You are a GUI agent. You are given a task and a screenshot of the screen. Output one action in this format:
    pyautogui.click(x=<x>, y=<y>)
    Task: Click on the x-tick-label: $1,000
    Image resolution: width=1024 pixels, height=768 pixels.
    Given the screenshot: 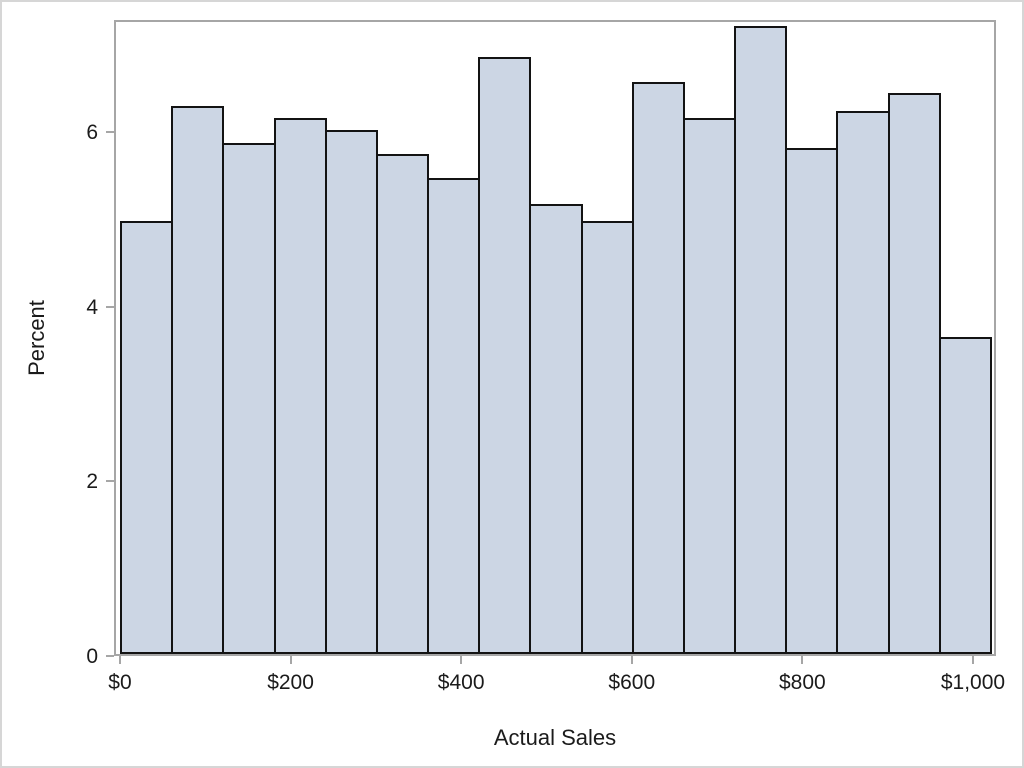 What is the action you would take?
    pyautogui.click(x=973, y=682)
    